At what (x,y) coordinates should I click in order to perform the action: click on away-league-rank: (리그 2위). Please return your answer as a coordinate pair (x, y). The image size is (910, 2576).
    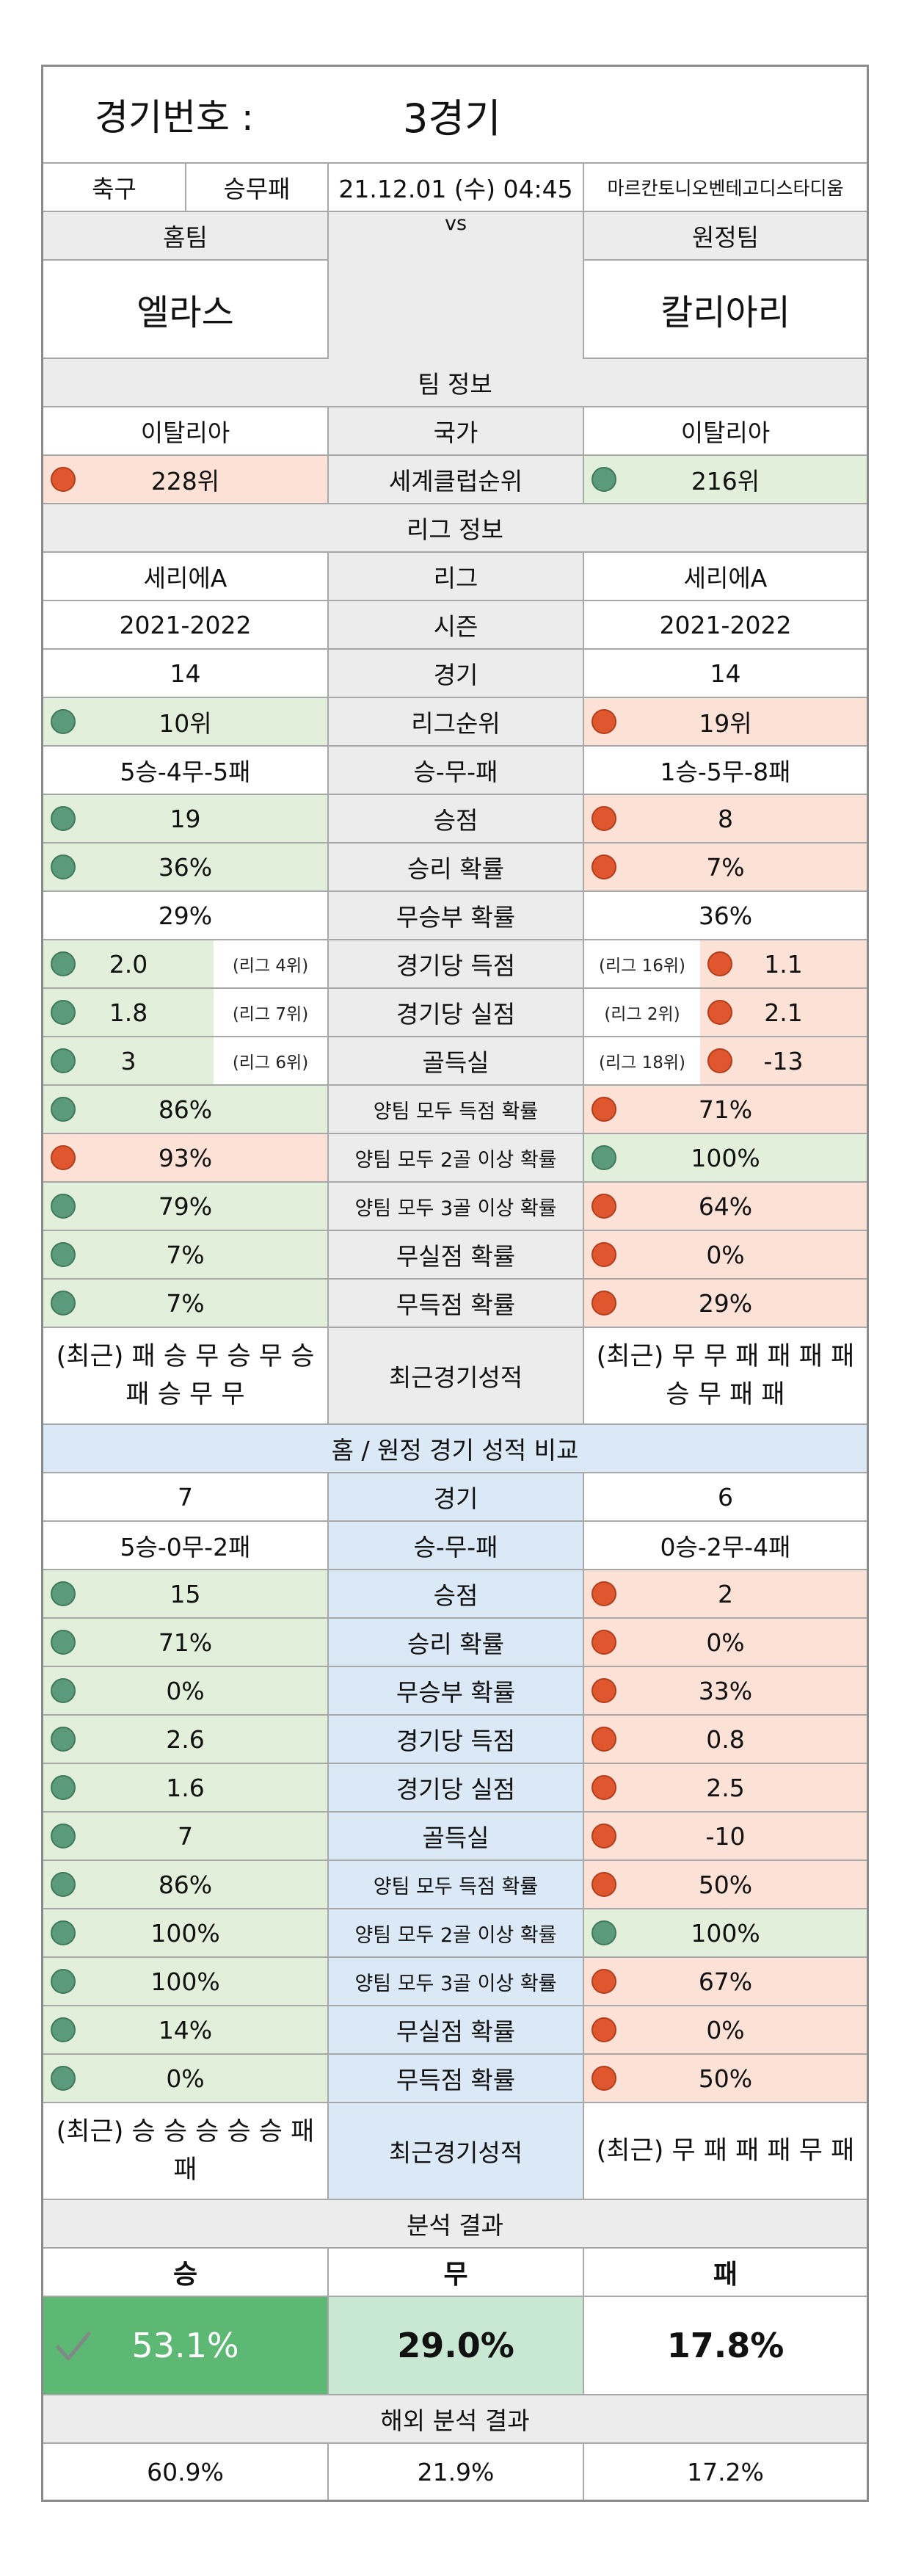
    Looking at the image, I should click on (642, 1015).